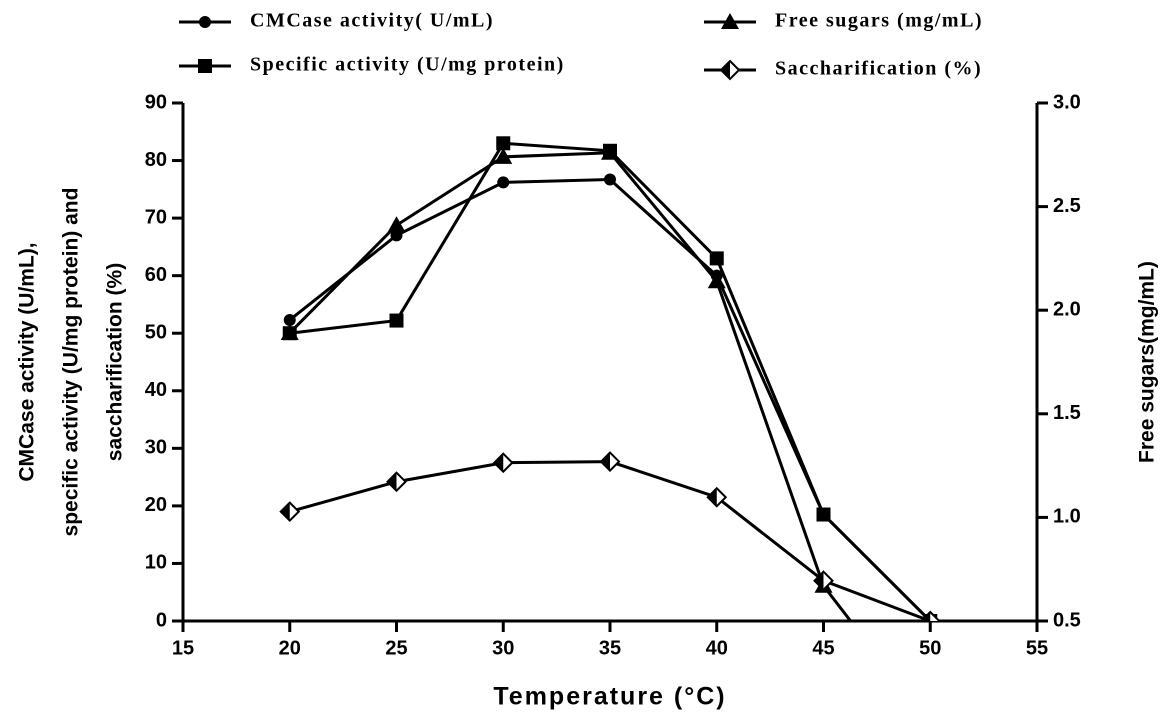 The height and width of the screenshot is (716, 1162). What do you see at coordinates (503, 648) in the screenshot?
I see `x-tick-label: 30` at bounding box center [503, 648].